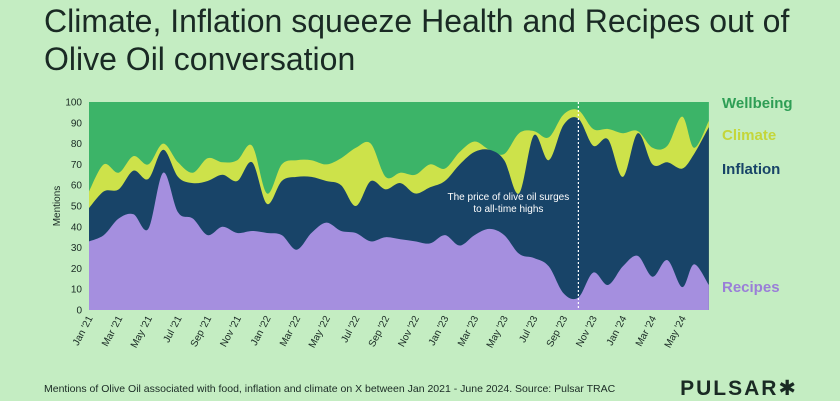  What do you see at coordinates (749, 135) in the screenshot?
I see `series-label-climate: Climate` at bounding box center [749, 135].